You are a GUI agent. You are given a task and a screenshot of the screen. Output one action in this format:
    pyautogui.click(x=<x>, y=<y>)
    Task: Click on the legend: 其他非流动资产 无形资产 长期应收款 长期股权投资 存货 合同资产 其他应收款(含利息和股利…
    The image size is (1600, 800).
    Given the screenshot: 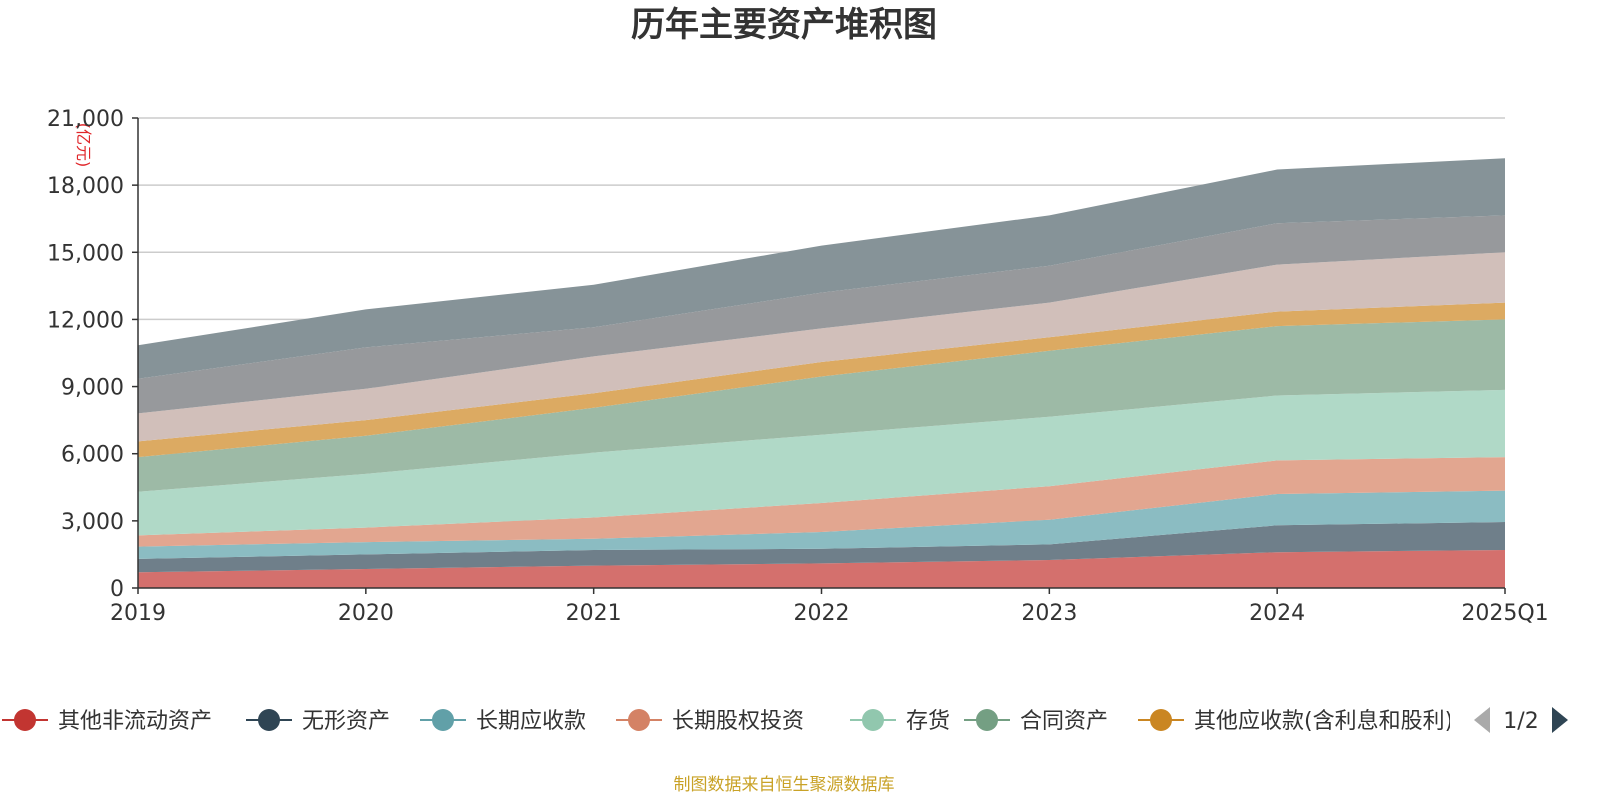 What is the action you would take?
    pyautogui.click(x=727, y=721)
    